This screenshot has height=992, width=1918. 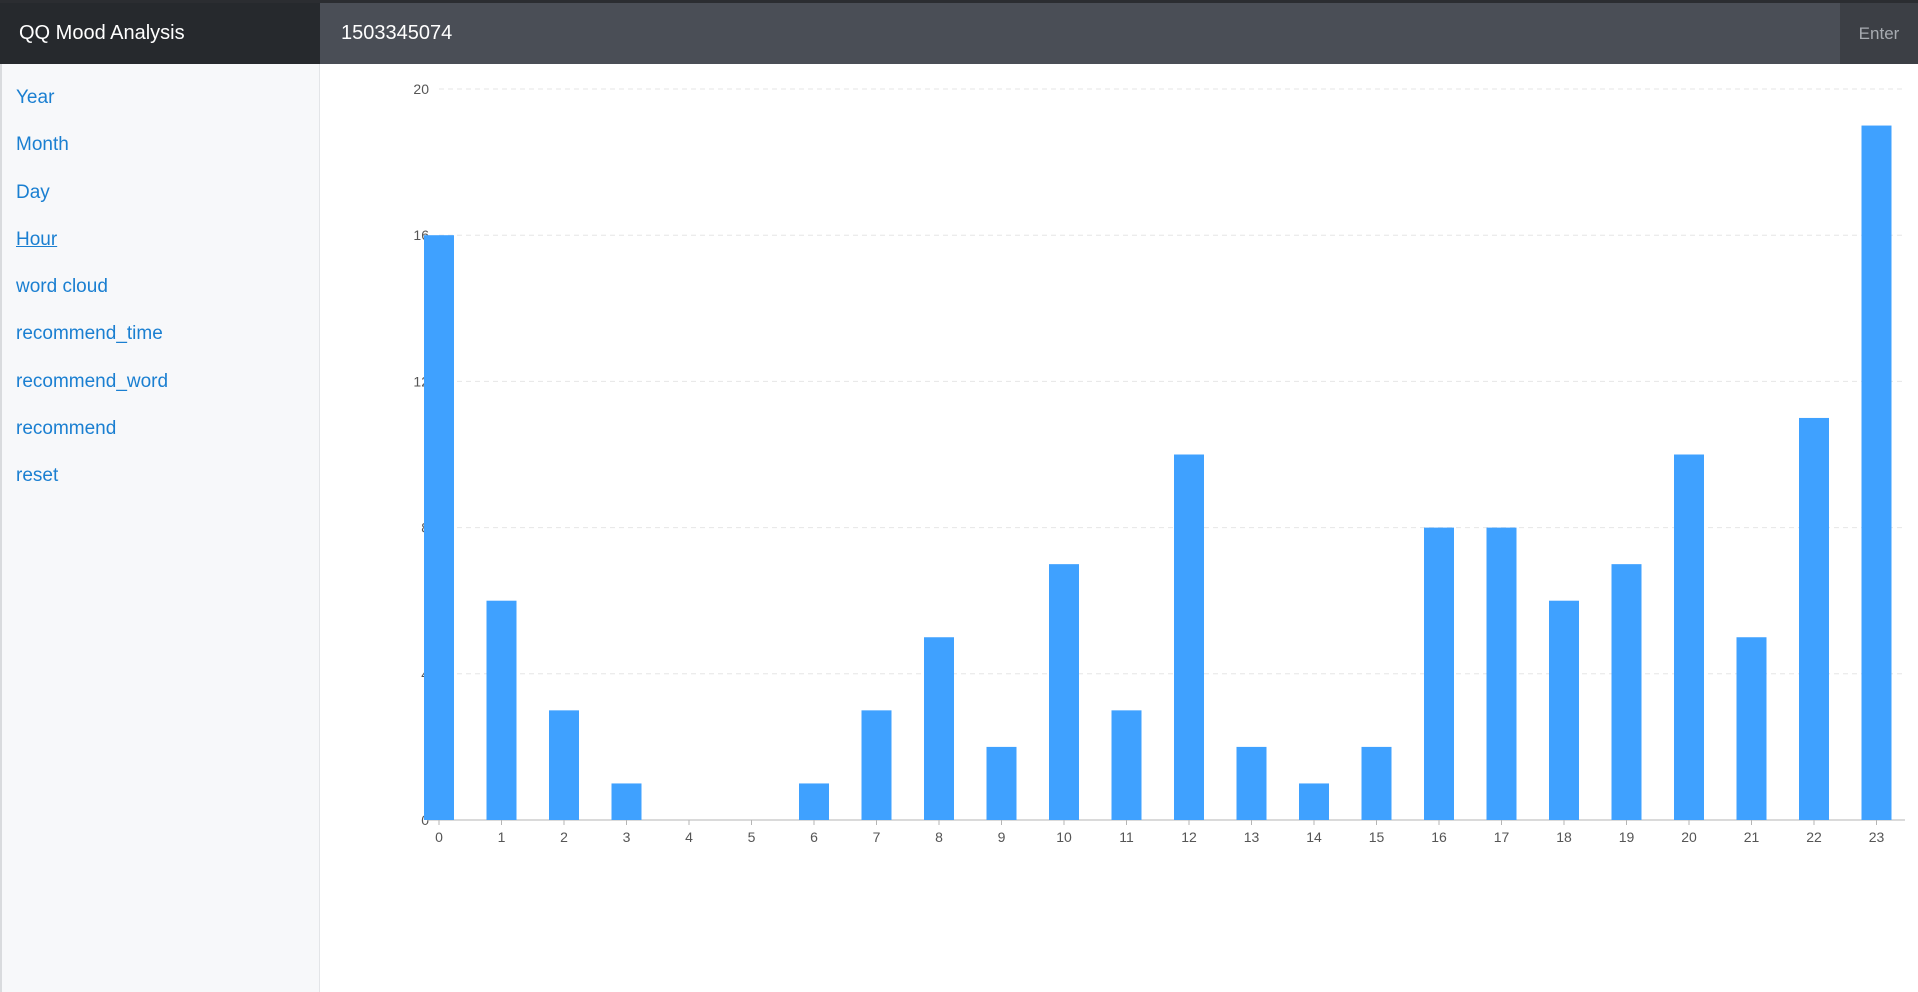 I want to click on sidebar-item-hour: Hour, so click(x=37, y=239).